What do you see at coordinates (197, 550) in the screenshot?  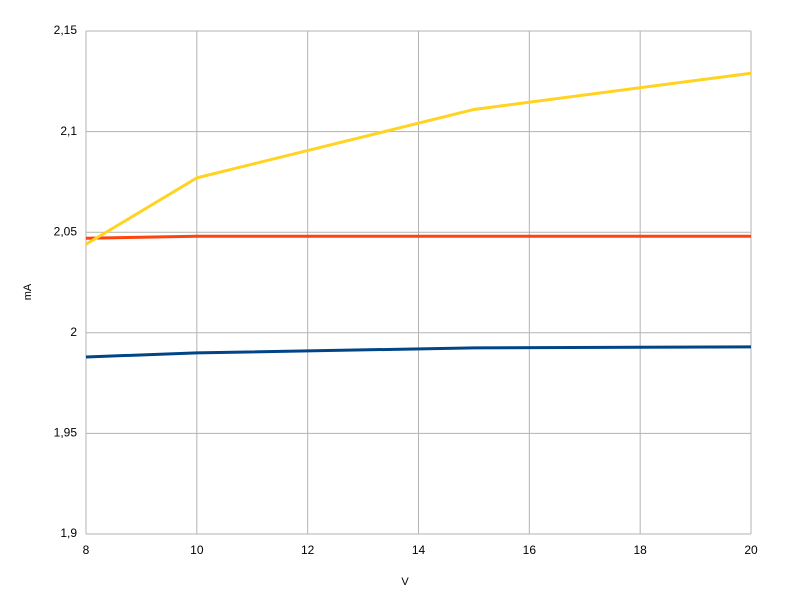 I see `x-tick-label: 10` at bounding box center [197, 550].